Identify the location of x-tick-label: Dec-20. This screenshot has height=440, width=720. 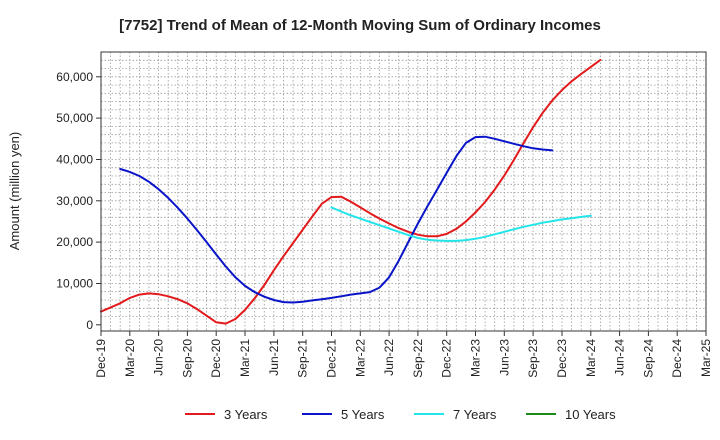
(216, 358).